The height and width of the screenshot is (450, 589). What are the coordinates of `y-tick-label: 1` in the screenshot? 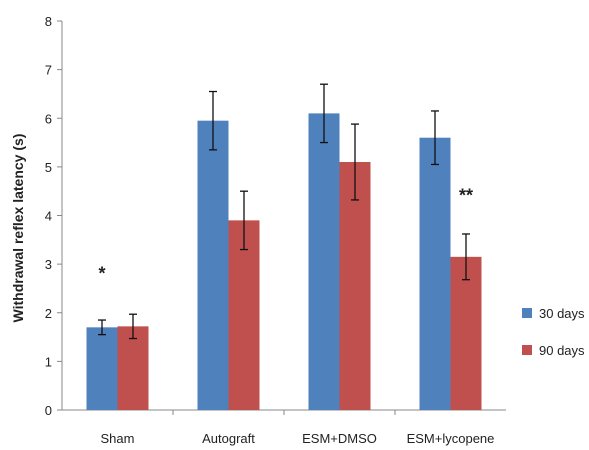 It's located at (48, 361).